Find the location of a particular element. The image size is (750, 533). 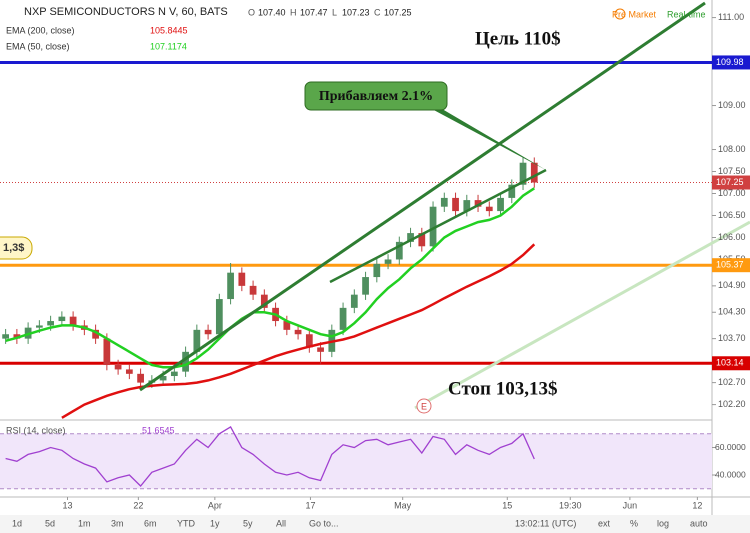

ohlc-value: 107.47 is located at coordinates (314, 12).